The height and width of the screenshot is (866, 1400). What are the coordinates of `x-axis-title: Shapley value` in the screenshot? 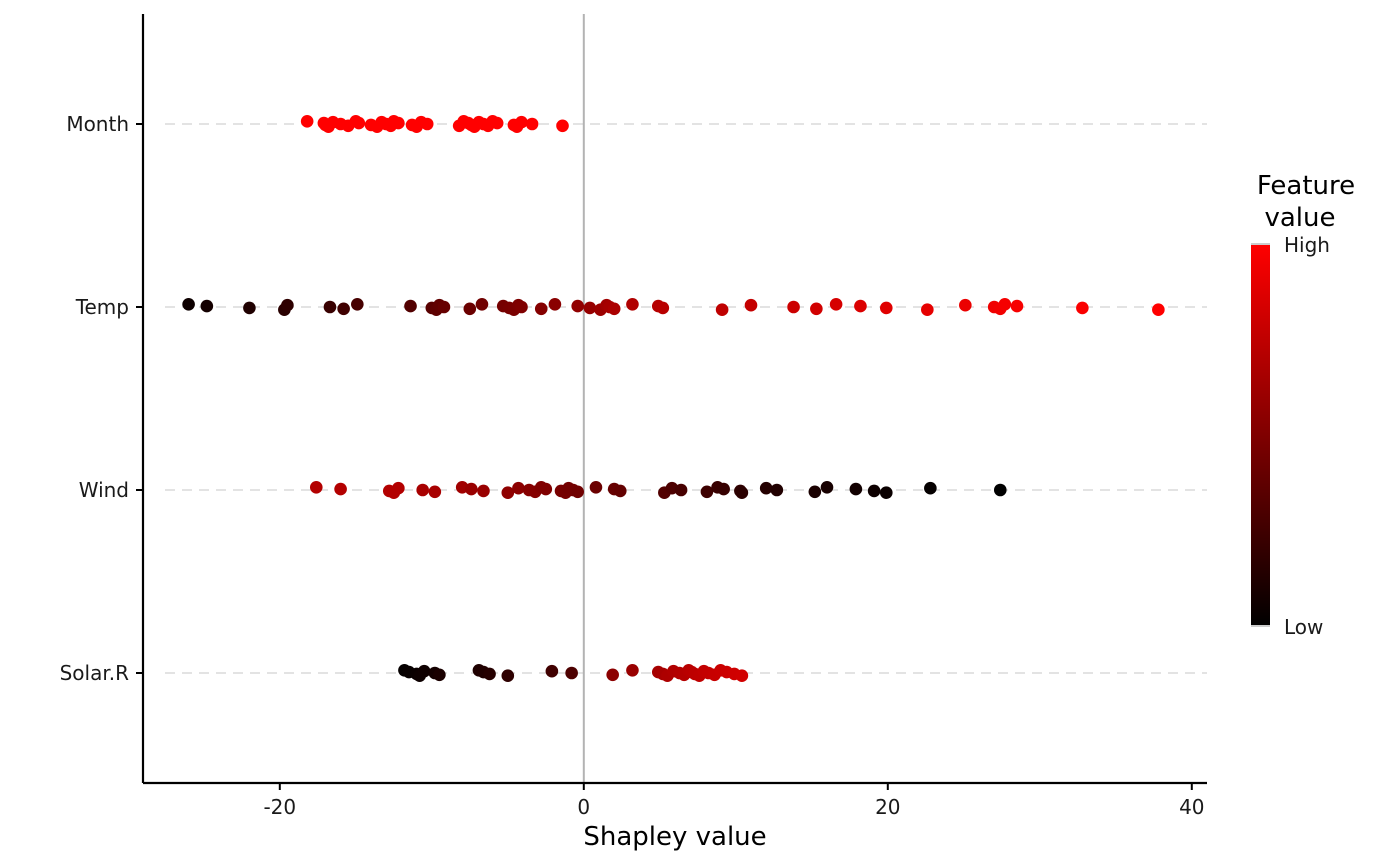 It's located at (674, 837).